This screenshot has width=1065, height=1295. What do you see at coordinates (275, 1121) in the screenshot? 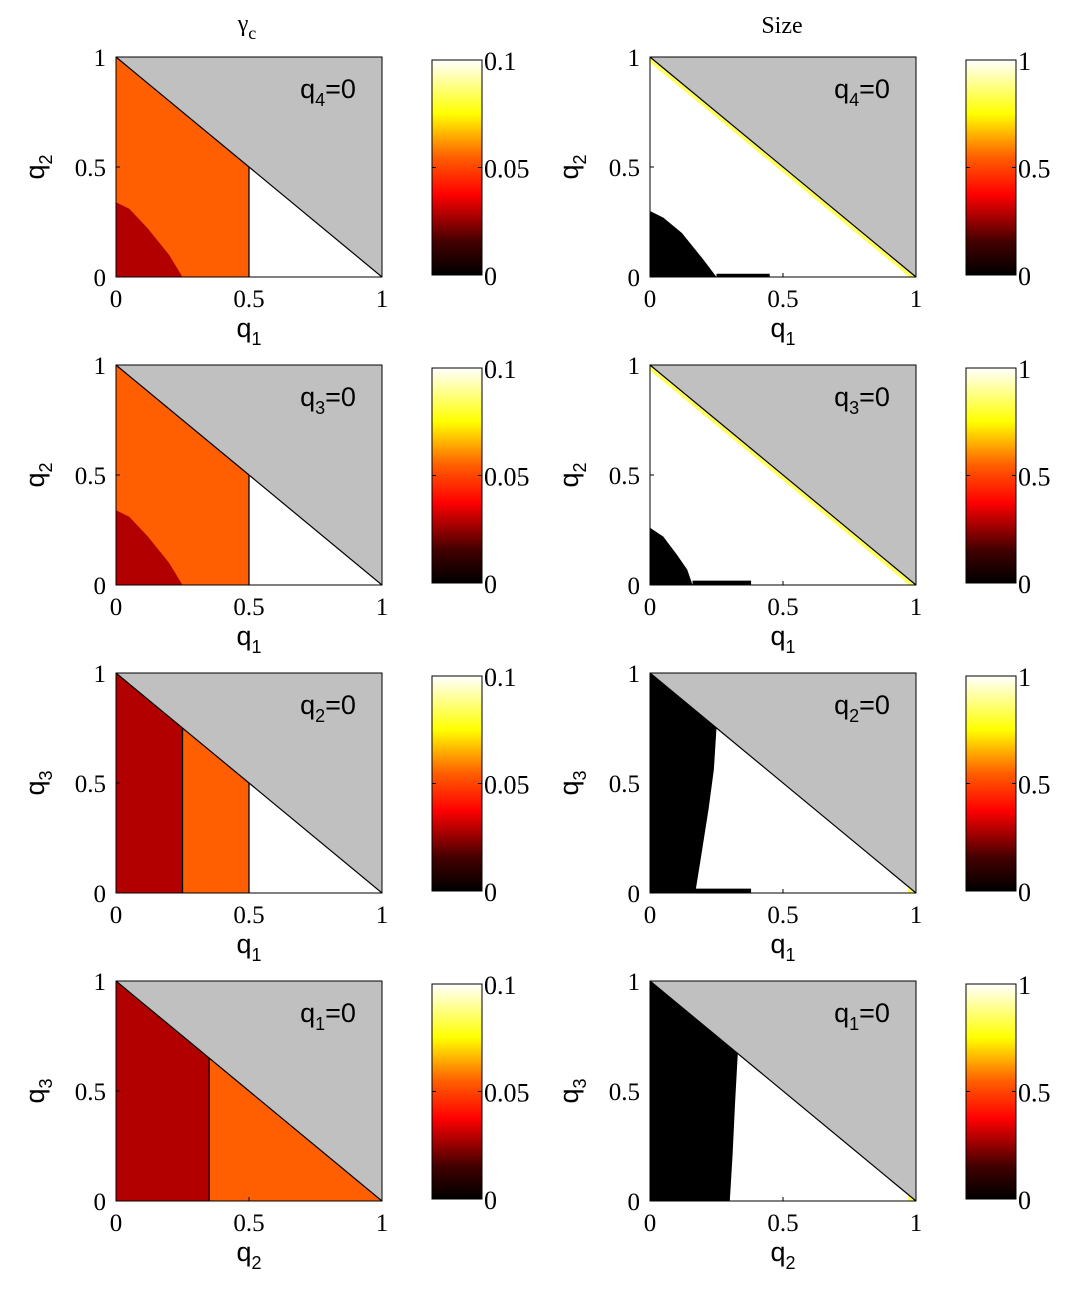
I see `panel-gamma_c_q1_zero: 0 0.5 1 0 0.5 1 q1=0 q2 q3 0 0.05 0.1` at bounding box center [275, 1121].